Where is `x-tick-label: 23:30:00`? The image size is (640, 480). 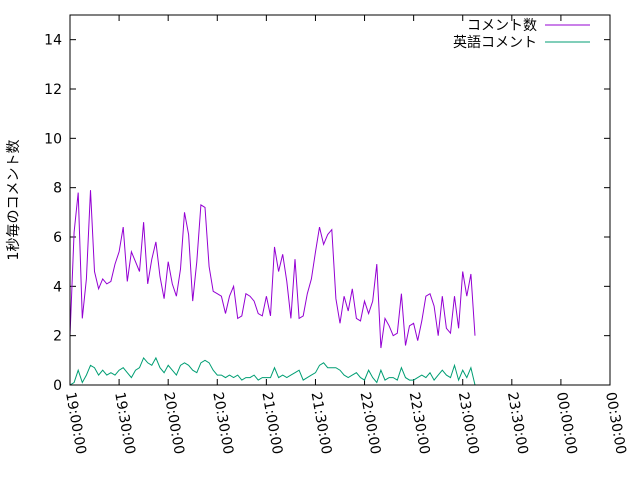 x-tick-label: 23:30:00 is located at coordinates (517, 423).